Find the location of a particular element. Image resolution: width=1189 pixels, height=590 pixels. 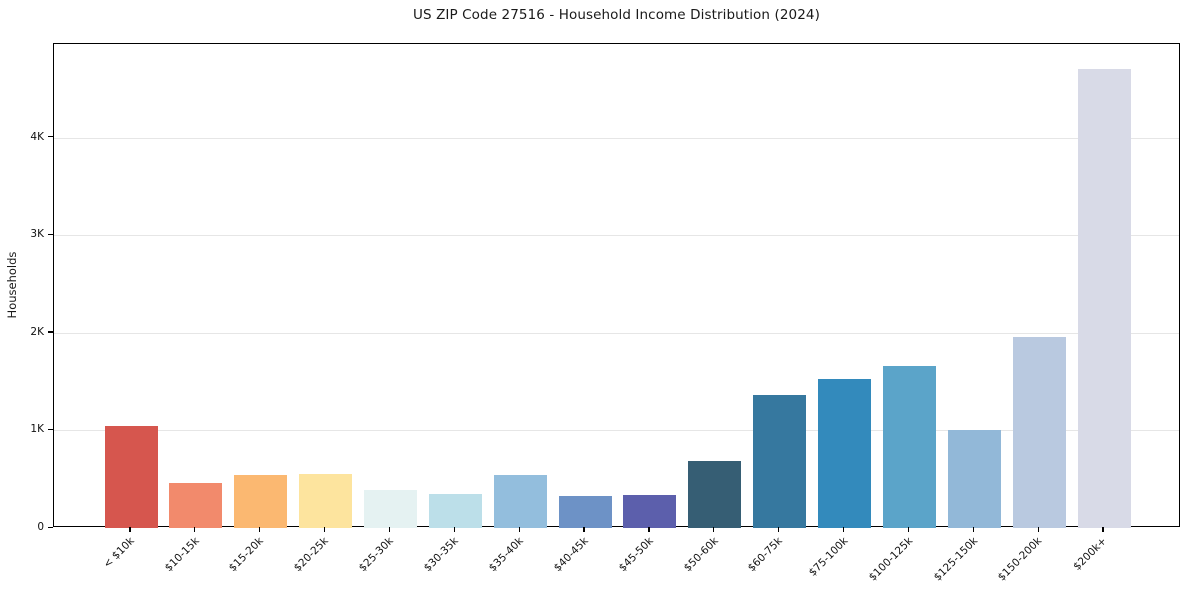

bar-45-50k is located at coordinates (650, 511).